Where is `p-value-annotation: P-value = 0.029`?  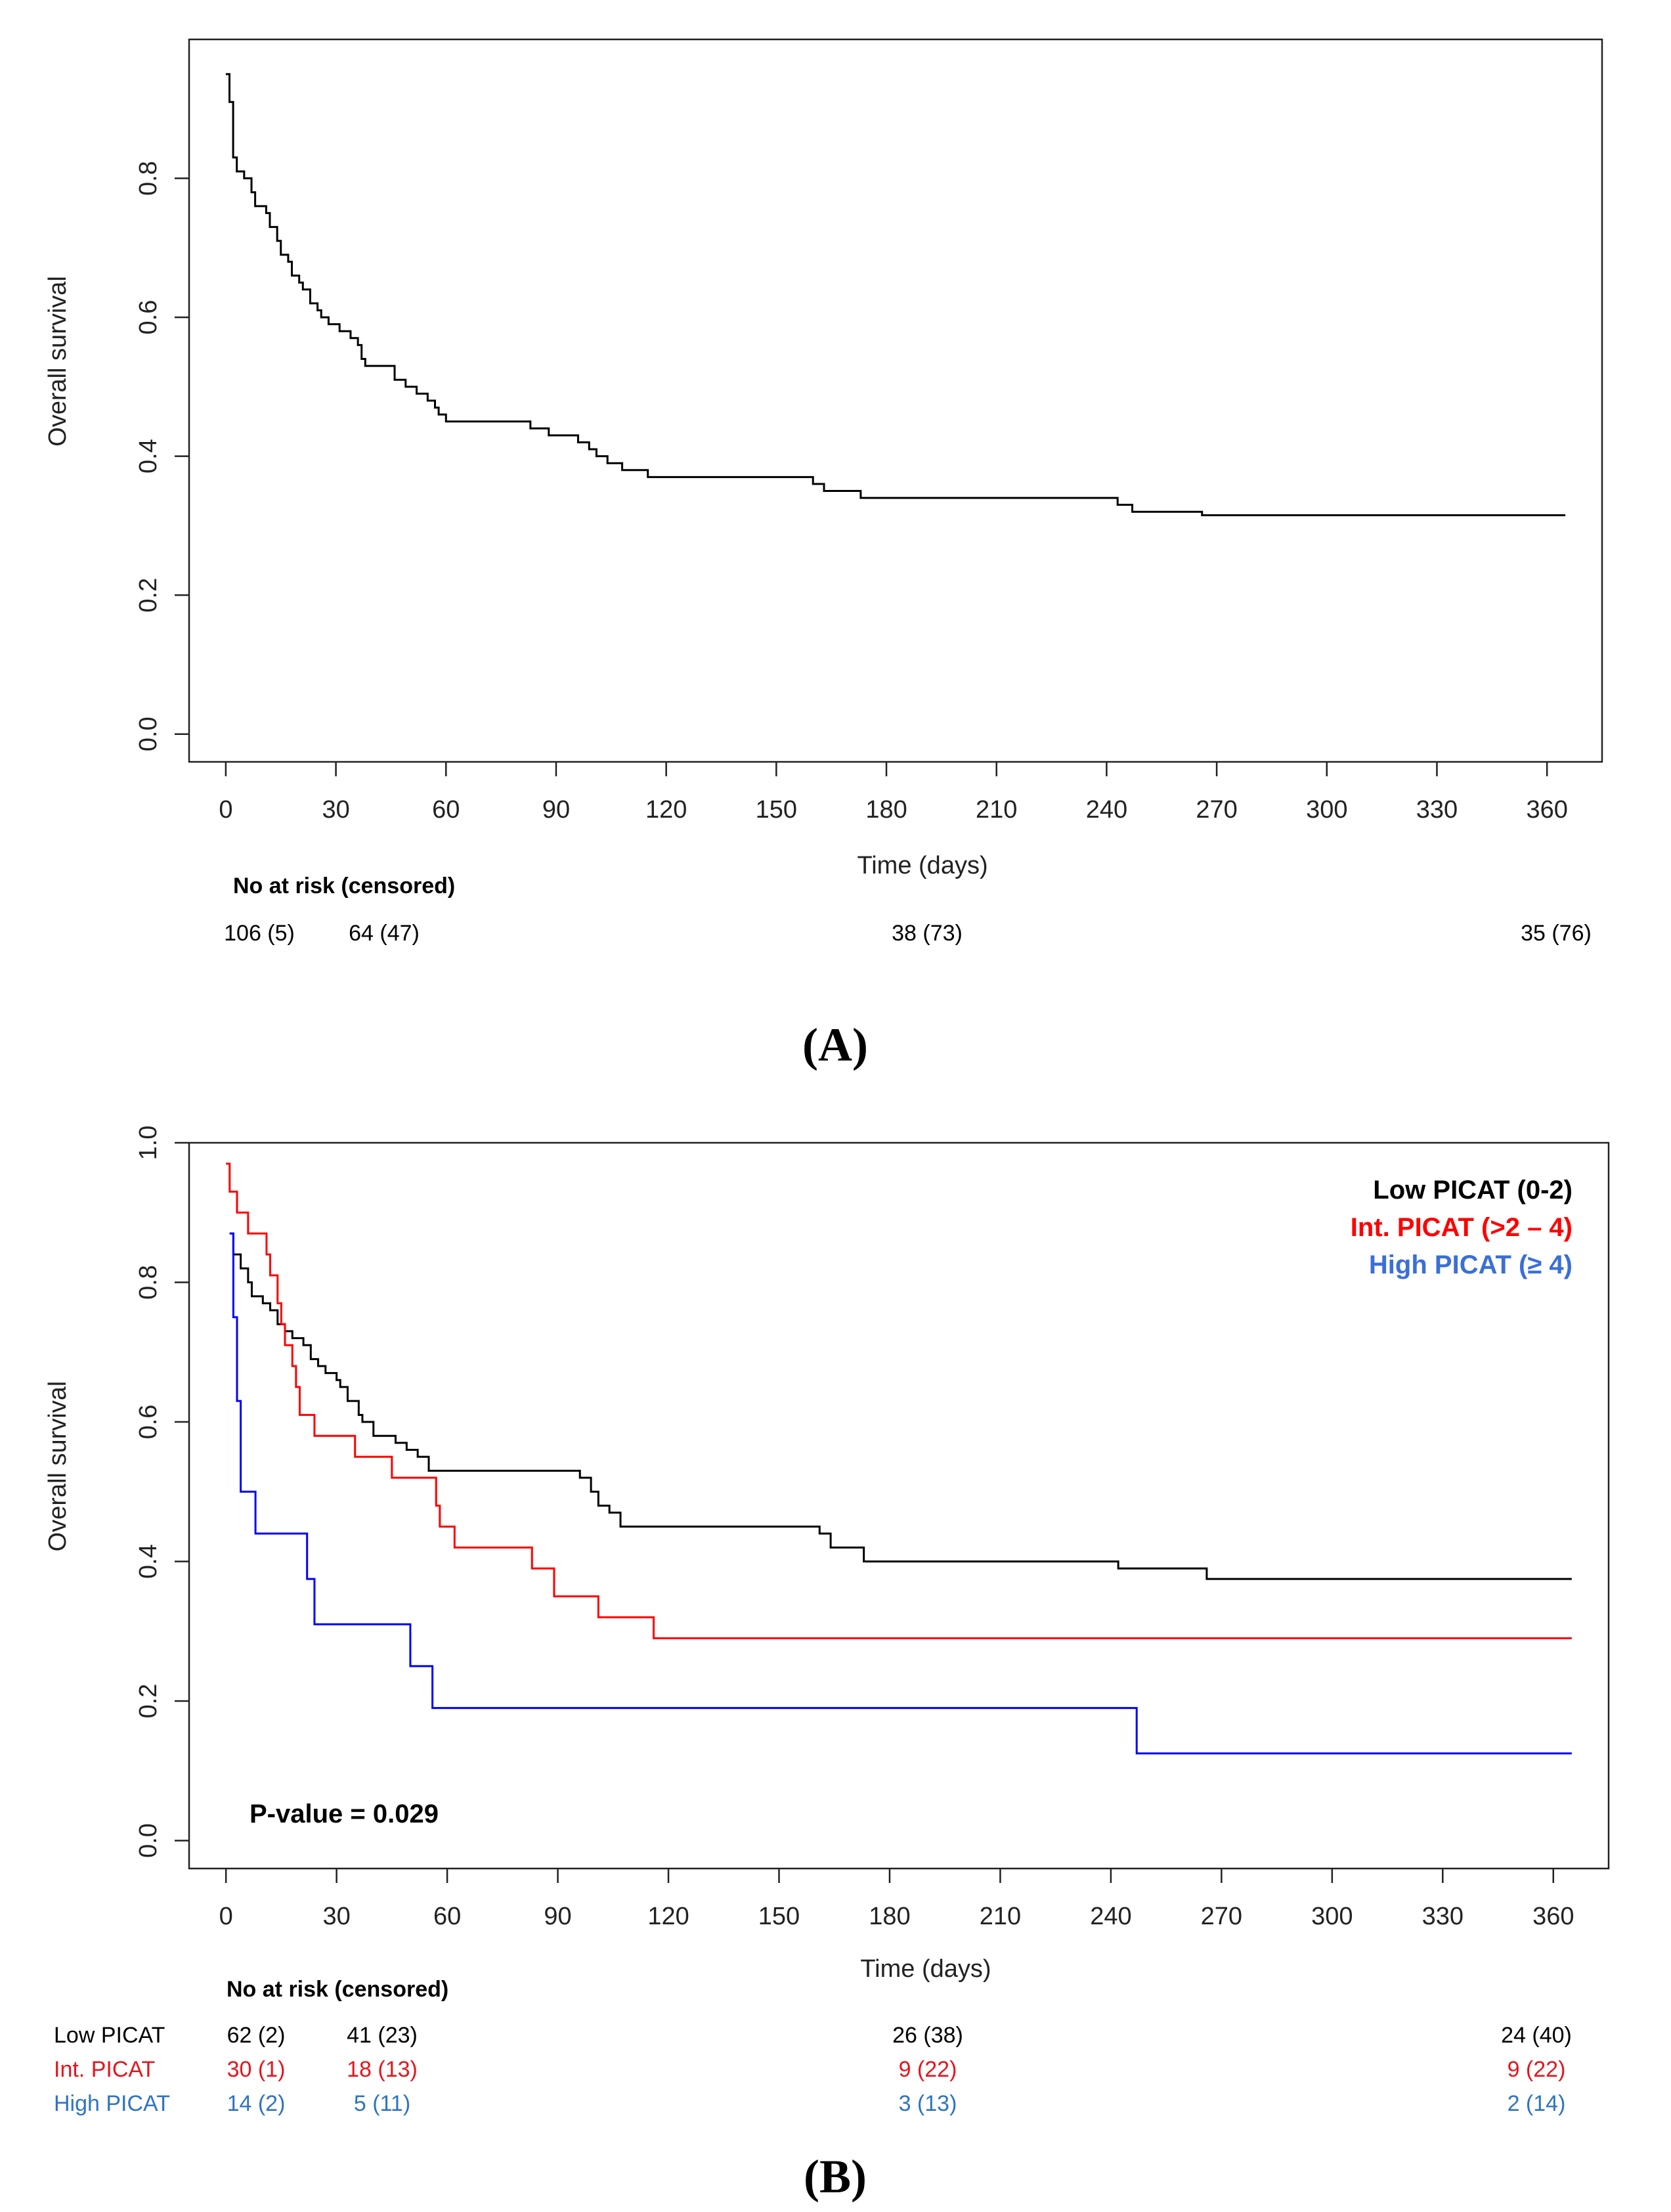 p-value-annotation: P-value = 0.029 is located at coordinates (345, 1814).